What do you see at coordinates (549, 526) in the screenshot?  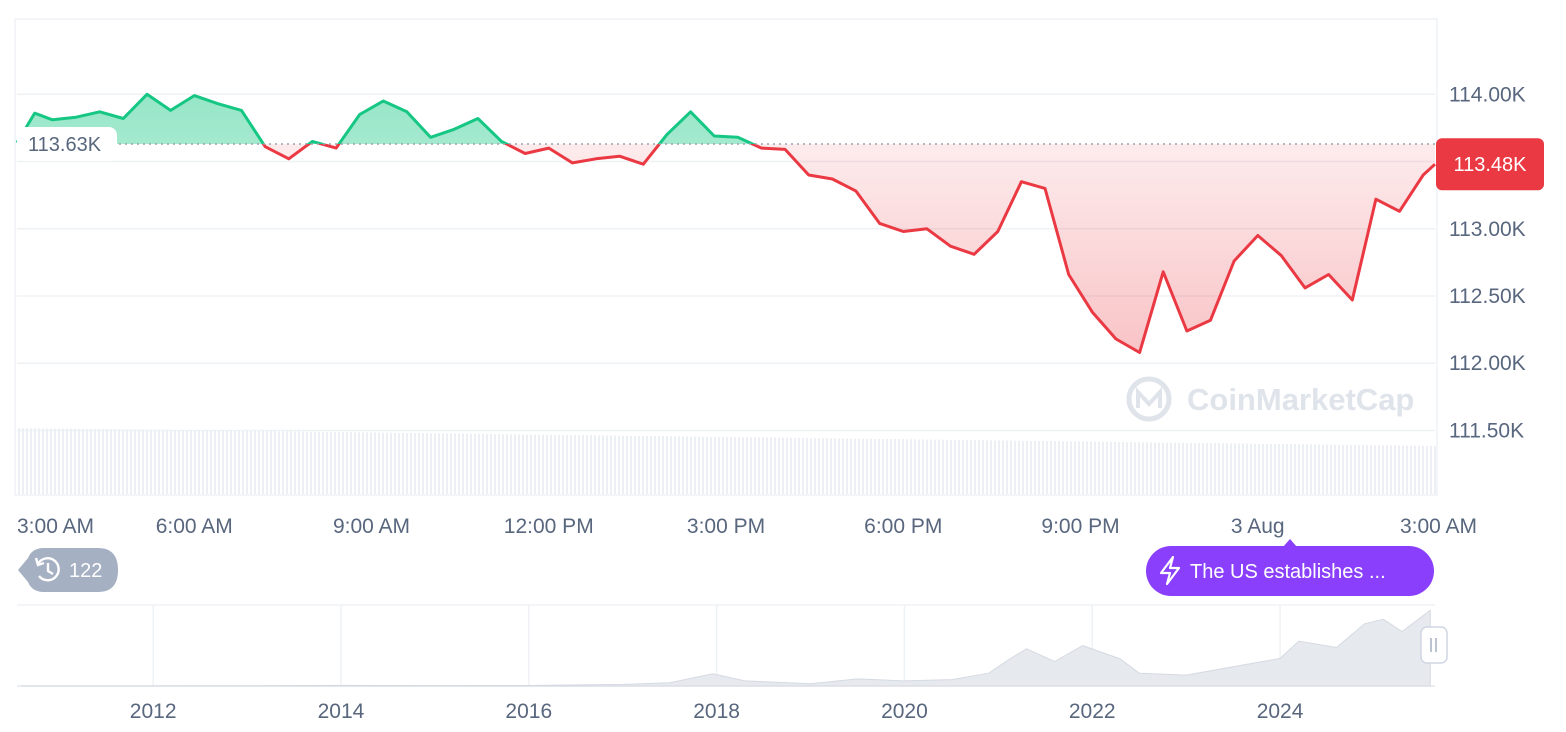 I see `x-tick-label: 12:00 PM` at bounding box center [549, 526].